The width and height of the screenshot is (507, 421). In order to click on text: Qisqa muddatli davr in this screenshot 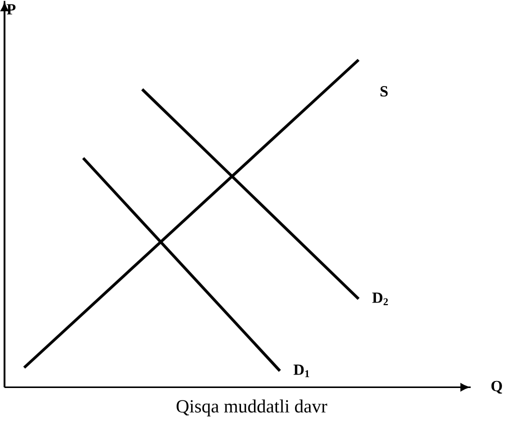, I will do `click(252, 408)`.